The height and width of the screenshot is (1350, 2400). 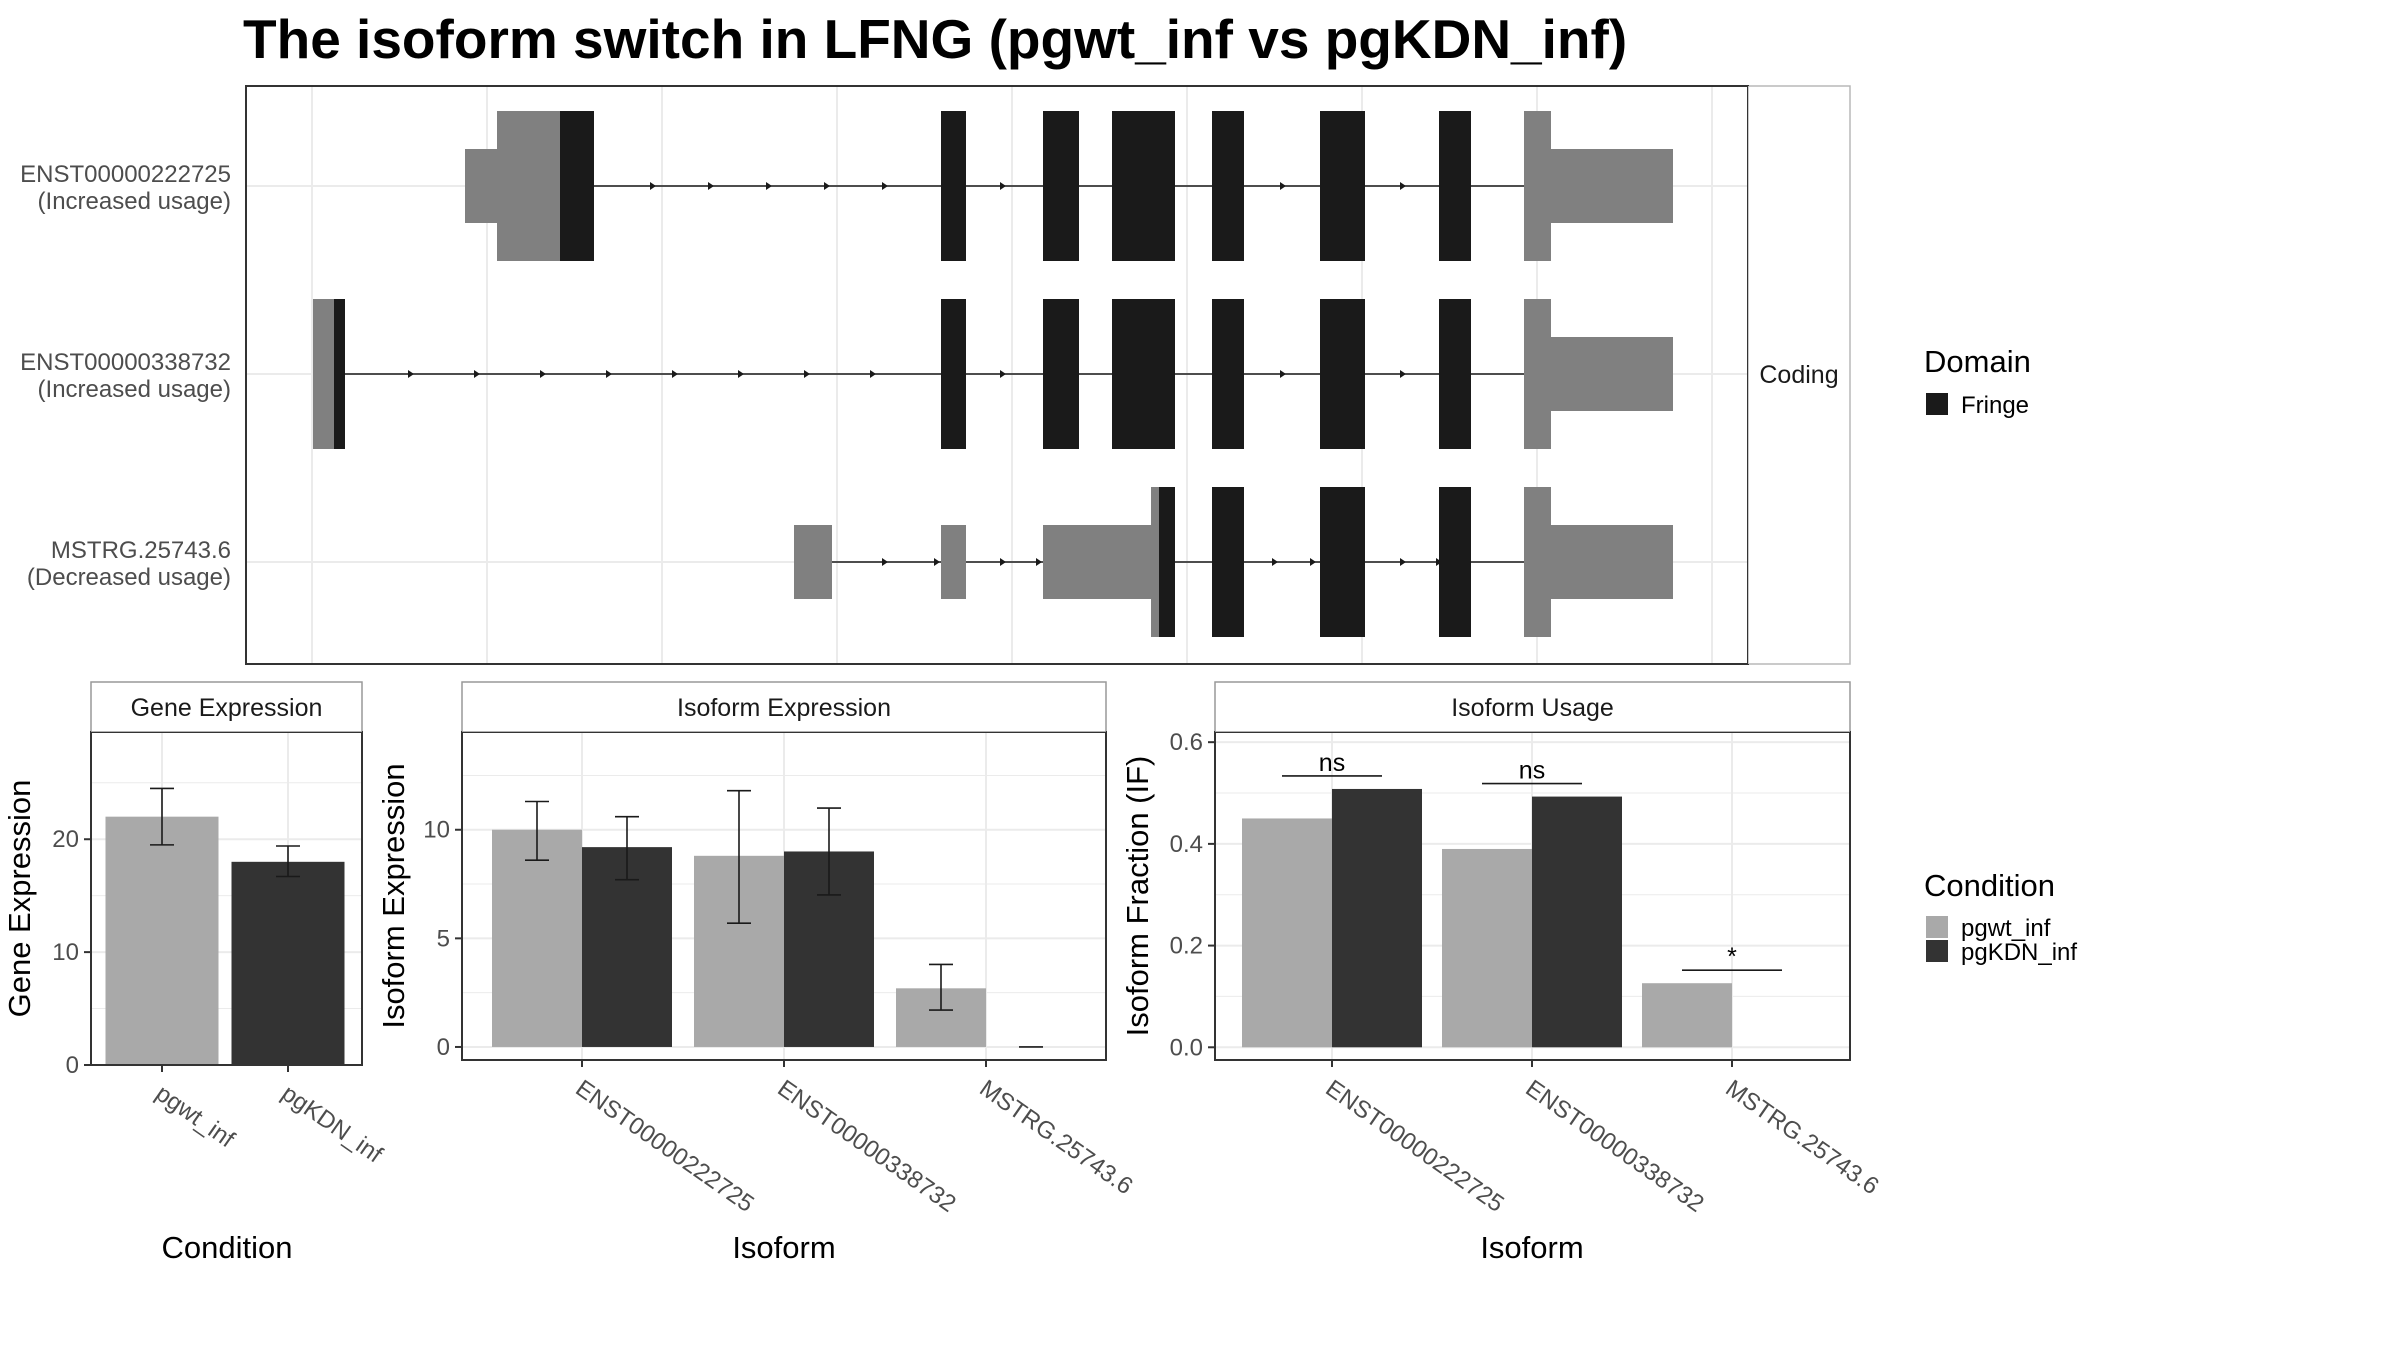 I want to click on transcript-track-MSTRG.25743.6, so click(x=1233, y=562).